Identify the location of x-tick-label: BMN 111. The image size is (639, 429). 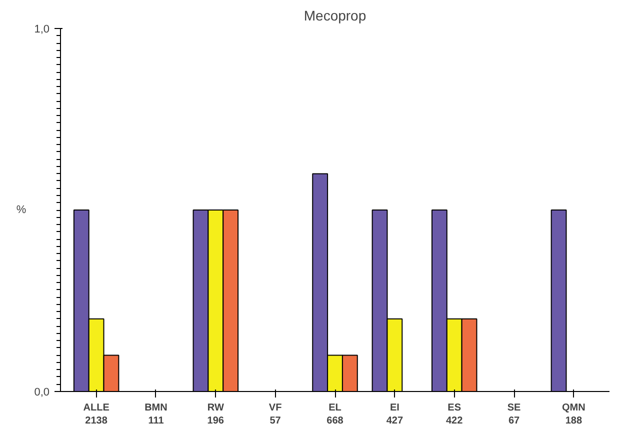
(156, 414).